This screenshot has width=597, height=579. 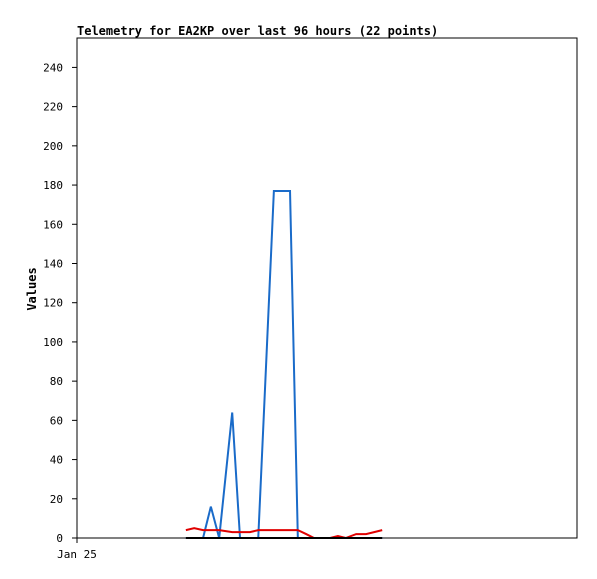 What do you see at coordinates (53, 263) in the screenshot?
I see `y-tick-label: 140` at bounding box center [53, 263].